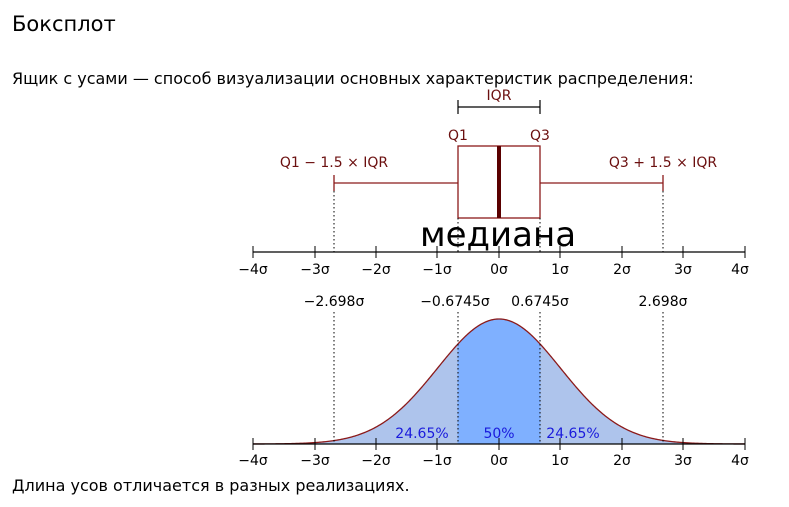 This screenshot has height=507, width=789. What do you see at coordinates (334, 302) in the screenshot?
I see `marker-label: −2.698σ` at bounding box center [334, 302].